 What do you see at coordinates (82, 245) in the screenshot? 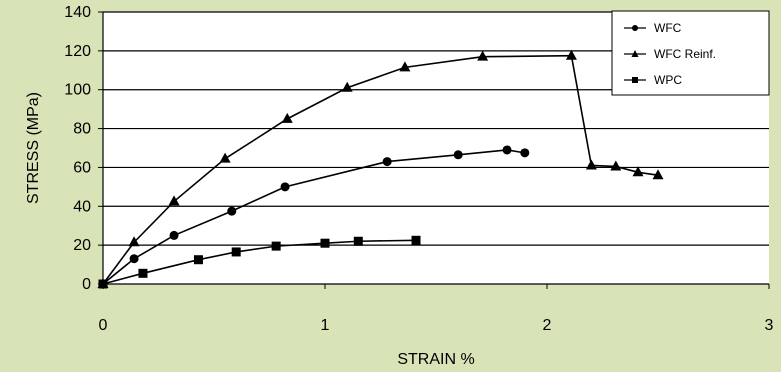
I see `y-tick-label: 20` at bounding box center [82, 245].